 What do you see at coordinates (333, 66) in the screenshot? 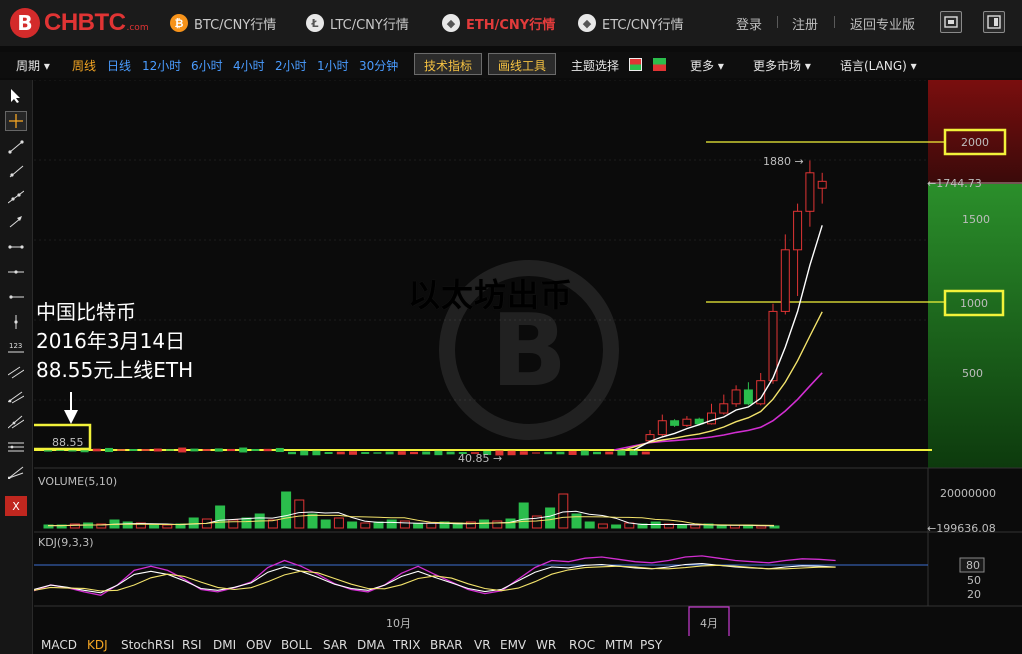
I see `interval-1h: 1小时` at bounding box center [333, 66].